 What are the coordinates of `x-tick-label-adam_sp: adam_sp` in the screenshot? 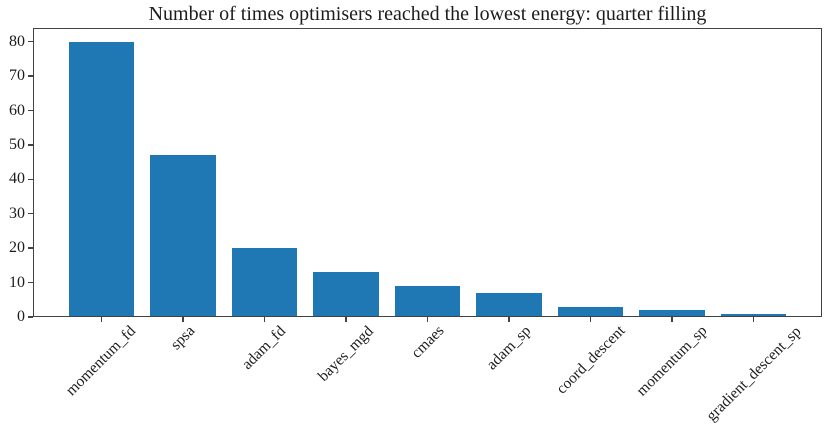 It's located at (509, 348).